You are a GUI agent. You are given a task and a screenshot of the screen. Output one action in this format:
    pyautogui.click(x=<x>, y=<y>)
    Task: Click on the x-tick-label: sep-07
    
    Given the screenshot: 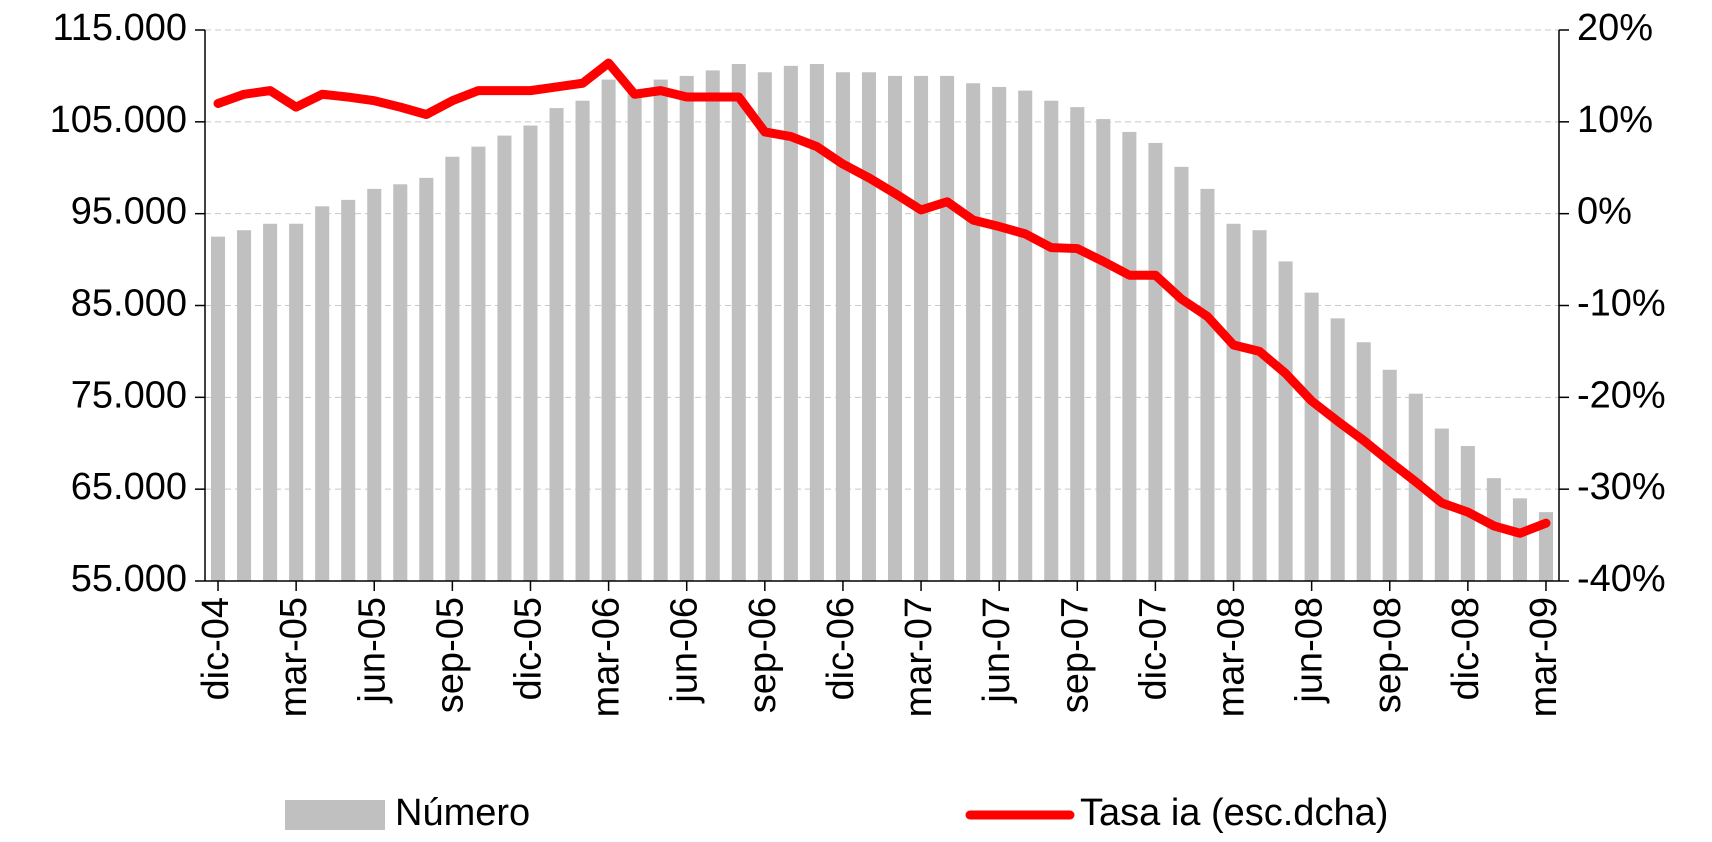 What is the action you would take?
    pyautogui.click(x=1075, y=655)
    